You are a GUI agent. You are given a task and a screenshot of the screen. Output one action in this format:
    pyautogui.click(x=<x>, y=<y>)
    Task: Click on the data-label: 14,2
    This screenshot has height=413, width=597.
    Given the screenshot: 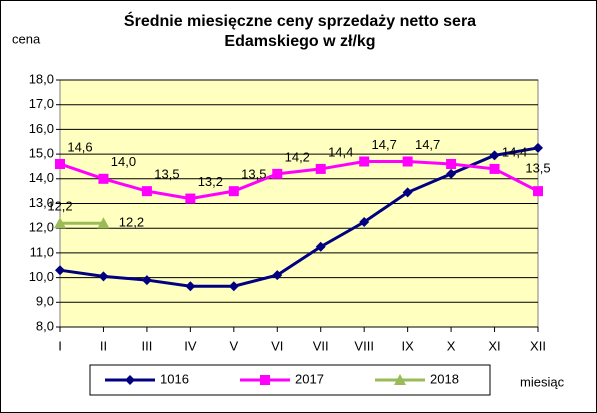 What is the action you would take?
    pyautogui.click(x=297, y=156)
    